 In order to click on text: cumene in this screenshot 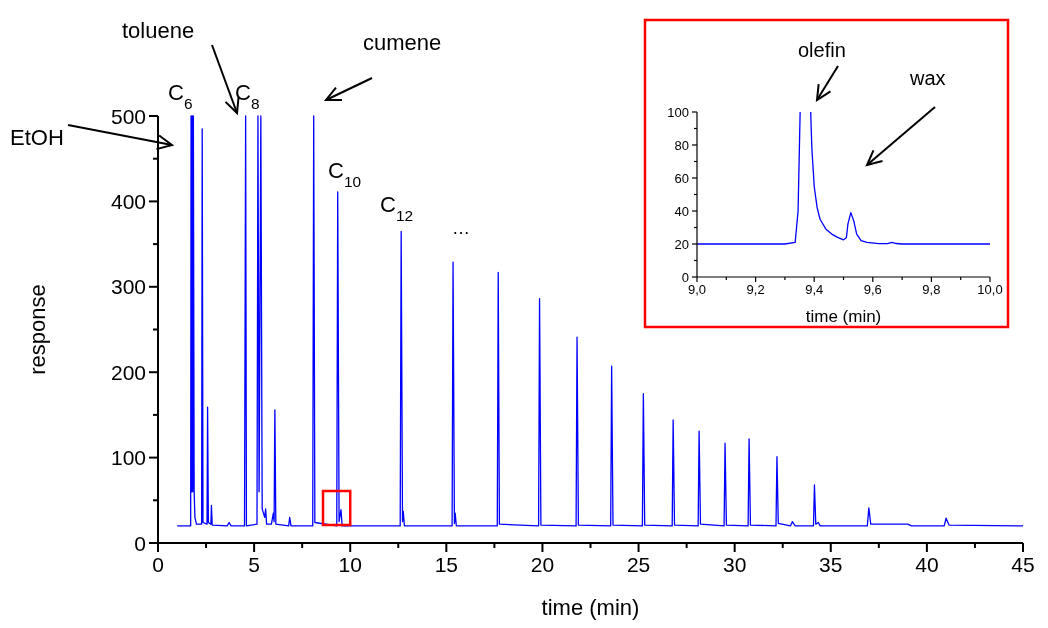, I will do `click(402, 42)`.